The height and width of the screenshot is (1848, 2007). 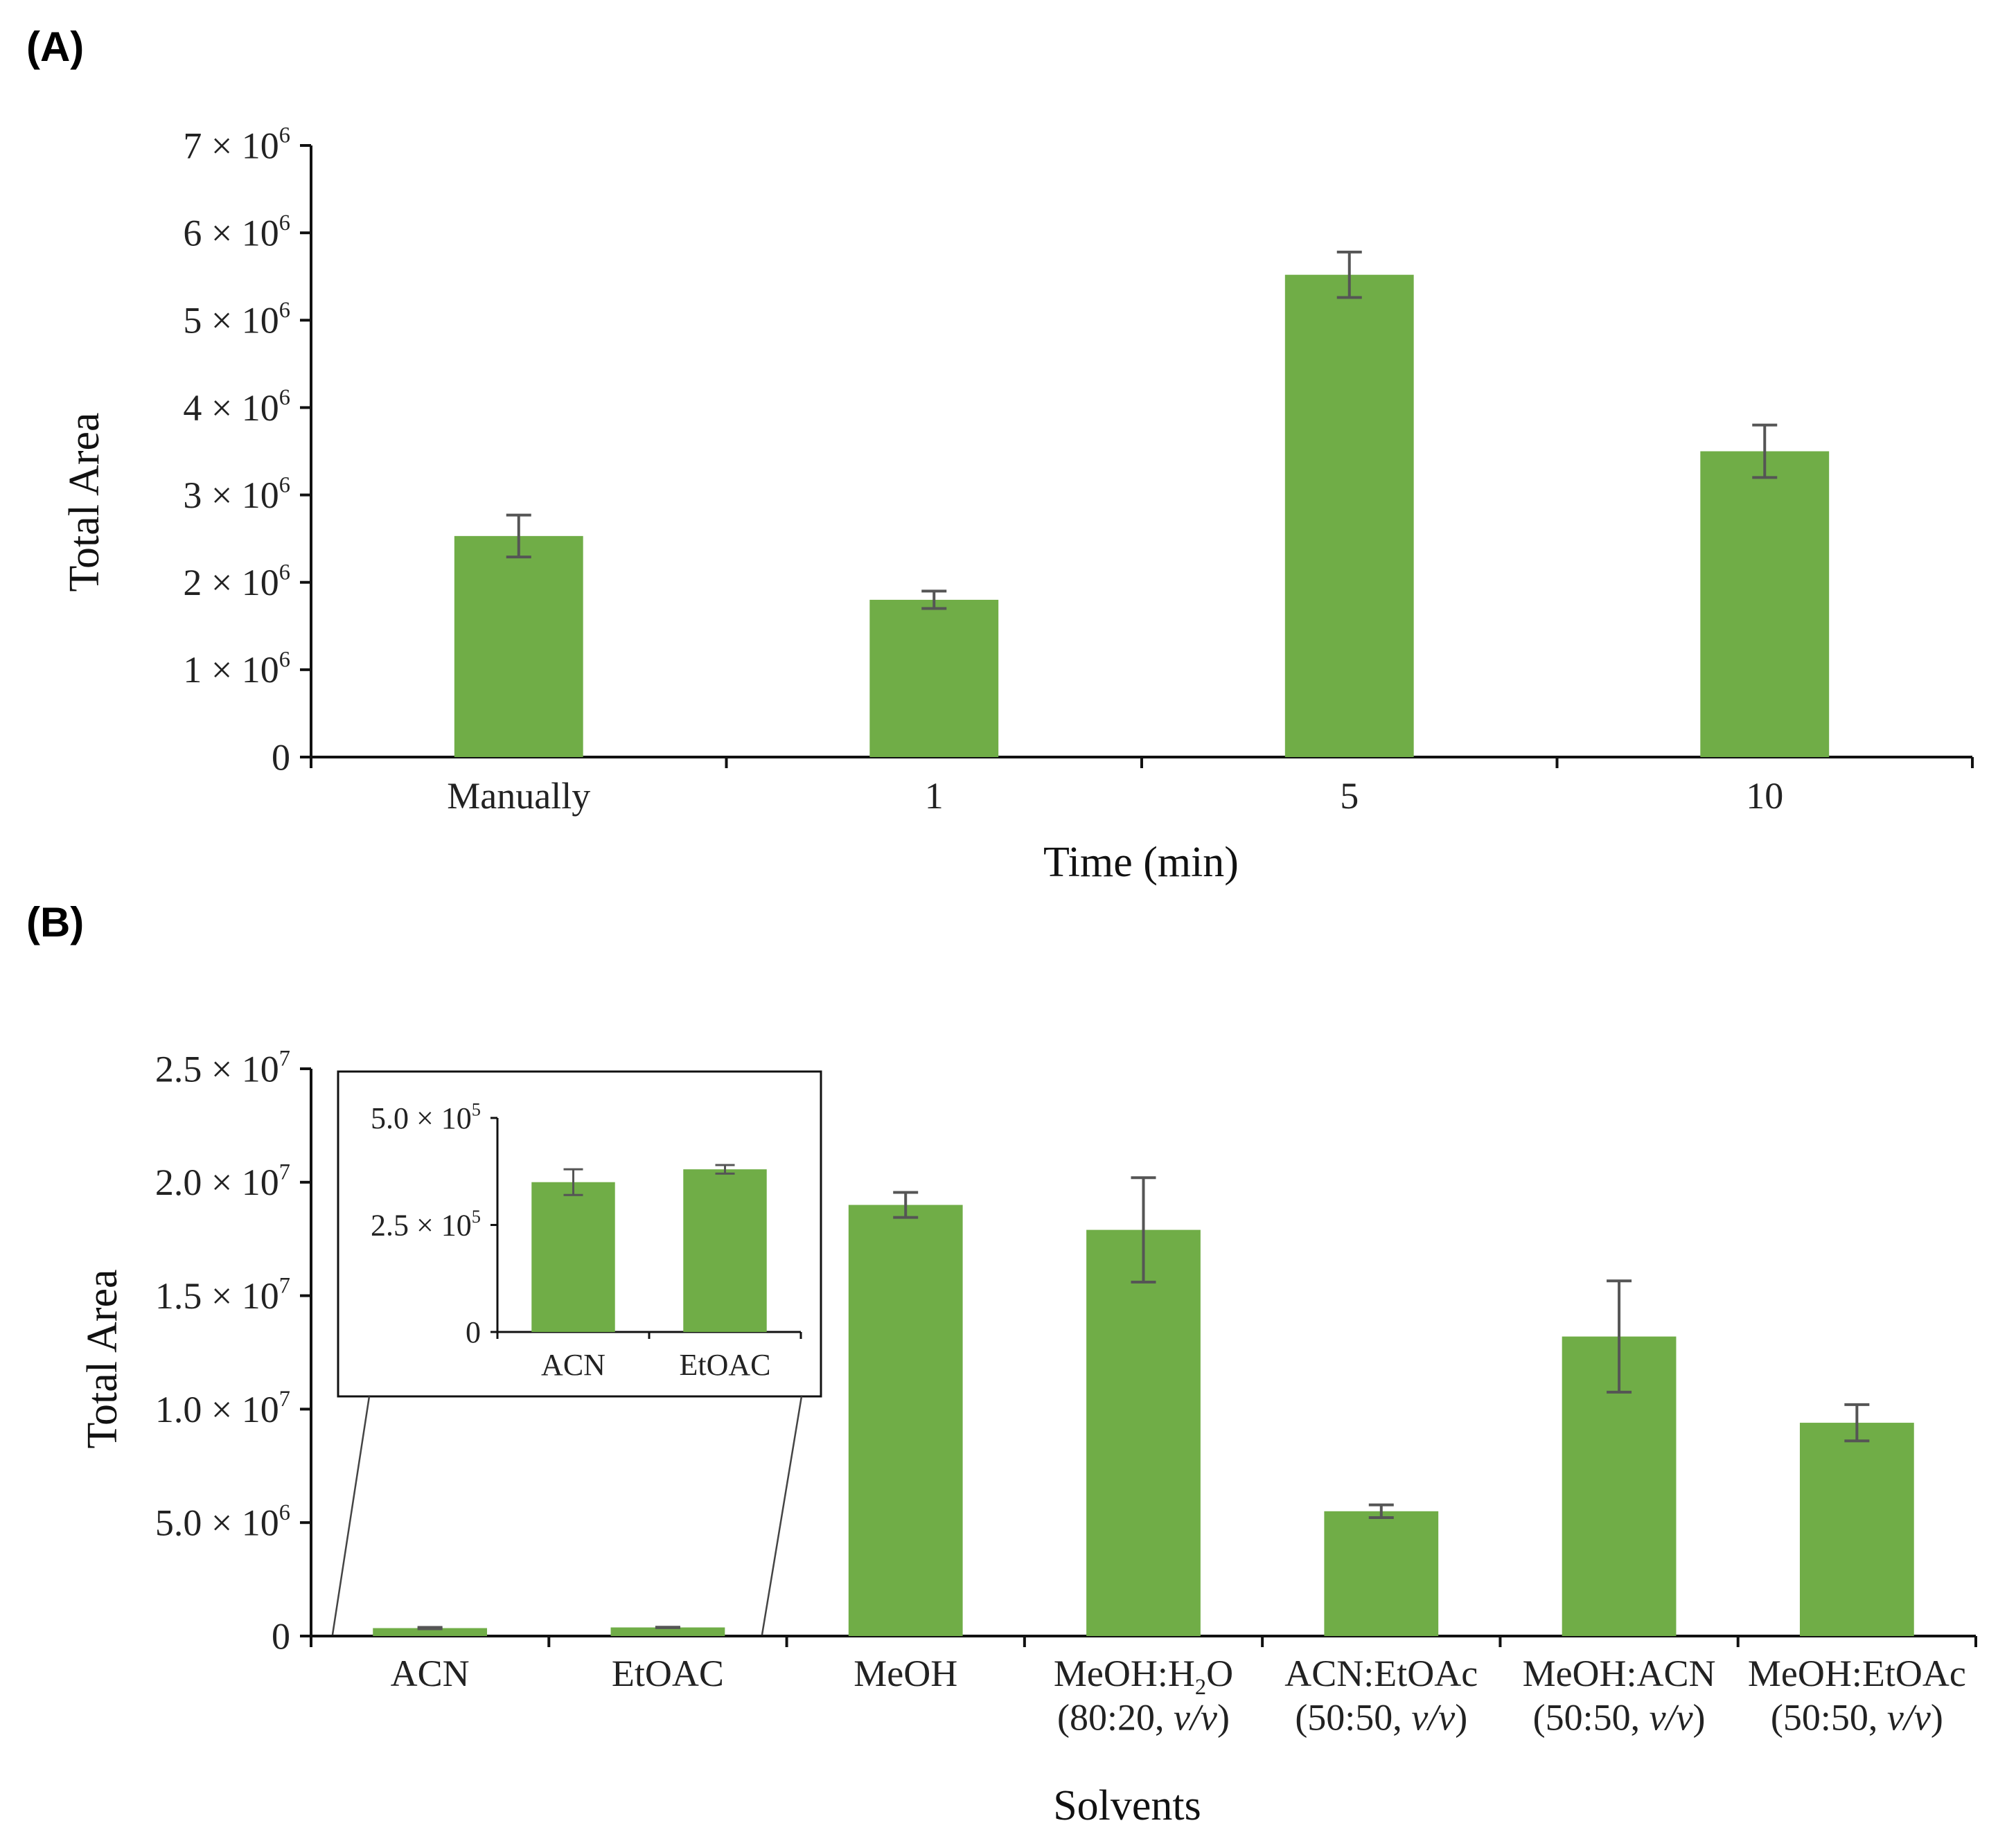 What do you see at coordinates (1349, 796) in the screenshot?
I see `panel-a-x-tick-label: 5` at bounding box center [1349, 796].